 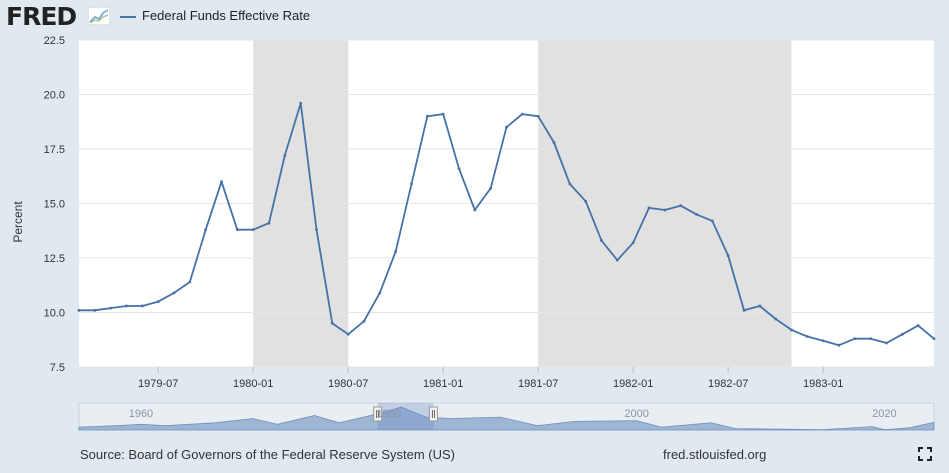 What do you see at coordinates (18, 222) in the screenshot?
I see `y-axis-label: Percent` at bounding box center [18, 222].